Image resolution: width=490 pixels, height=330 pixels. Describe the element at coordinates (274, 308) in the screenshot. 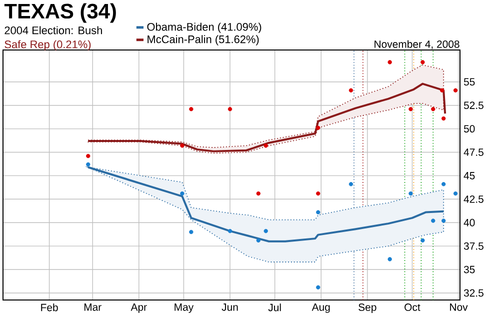

I see `x-tick-label: Jul` at that location.